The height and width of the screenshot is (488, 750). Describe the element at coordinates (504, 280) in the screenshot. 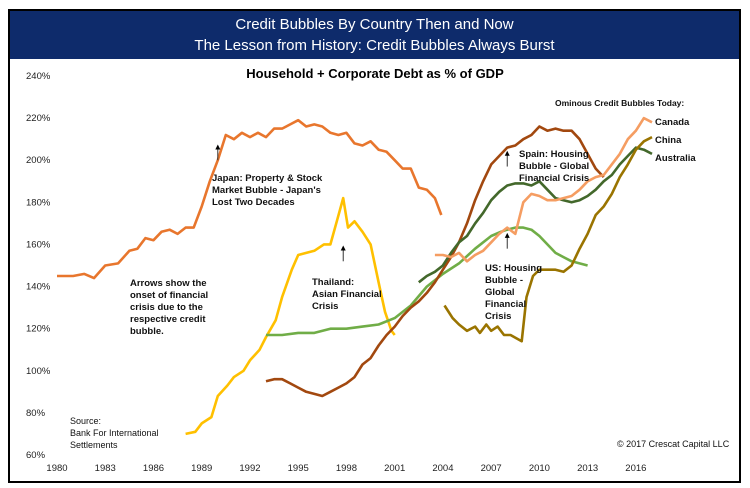

I see `annotation-line: Bubble -` at that location.